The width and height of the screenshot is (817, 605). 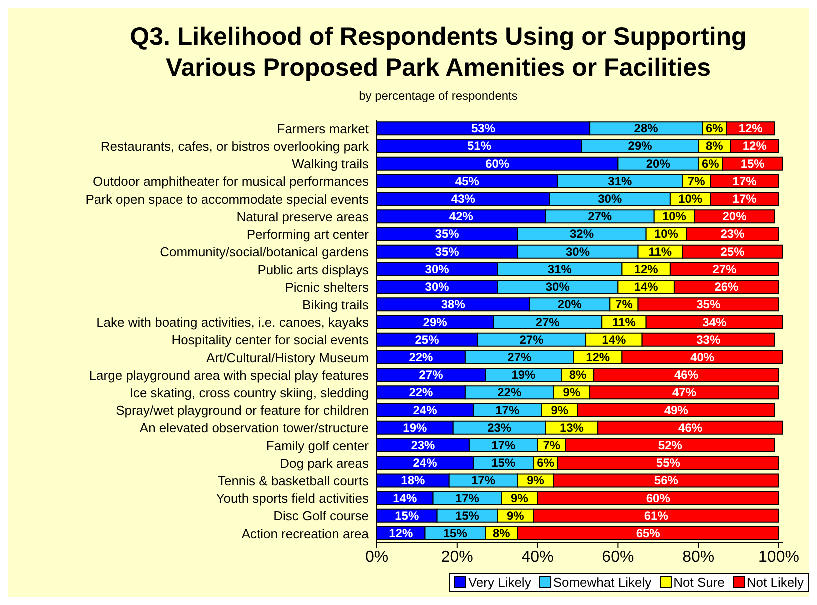 I want to click on data-label: 32%, so click(x=582, y=234).